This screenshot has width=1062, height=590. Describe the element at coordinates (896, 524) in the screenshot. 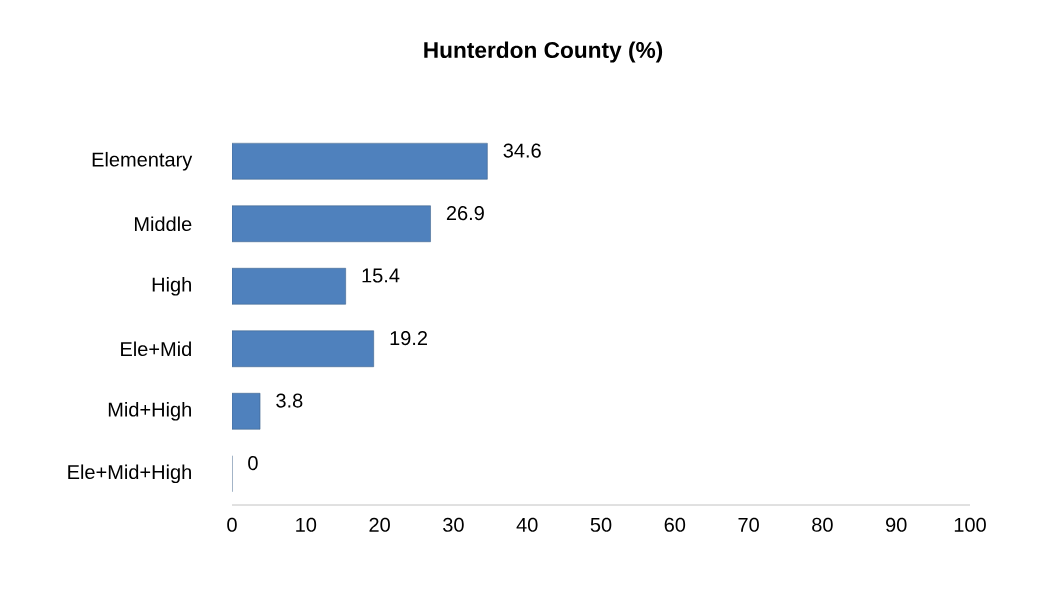

I see `x-tick-label: 90` at that location.